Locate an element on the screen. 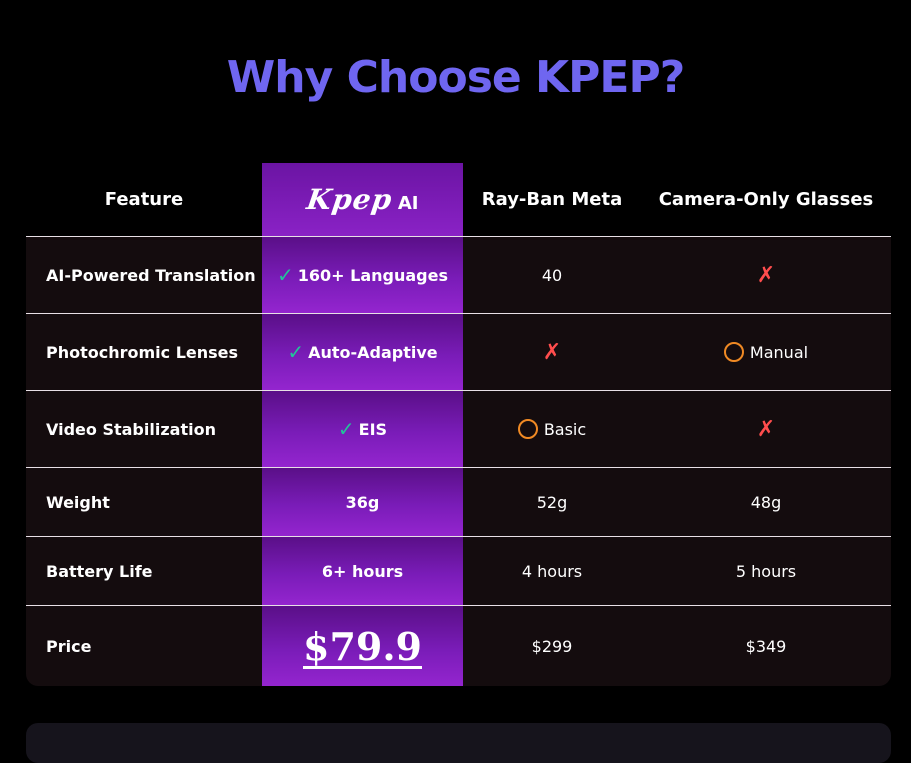 This screenshot has height=763, width=911. kpep-logo-ai: AI is located at coordinates (408, 203).